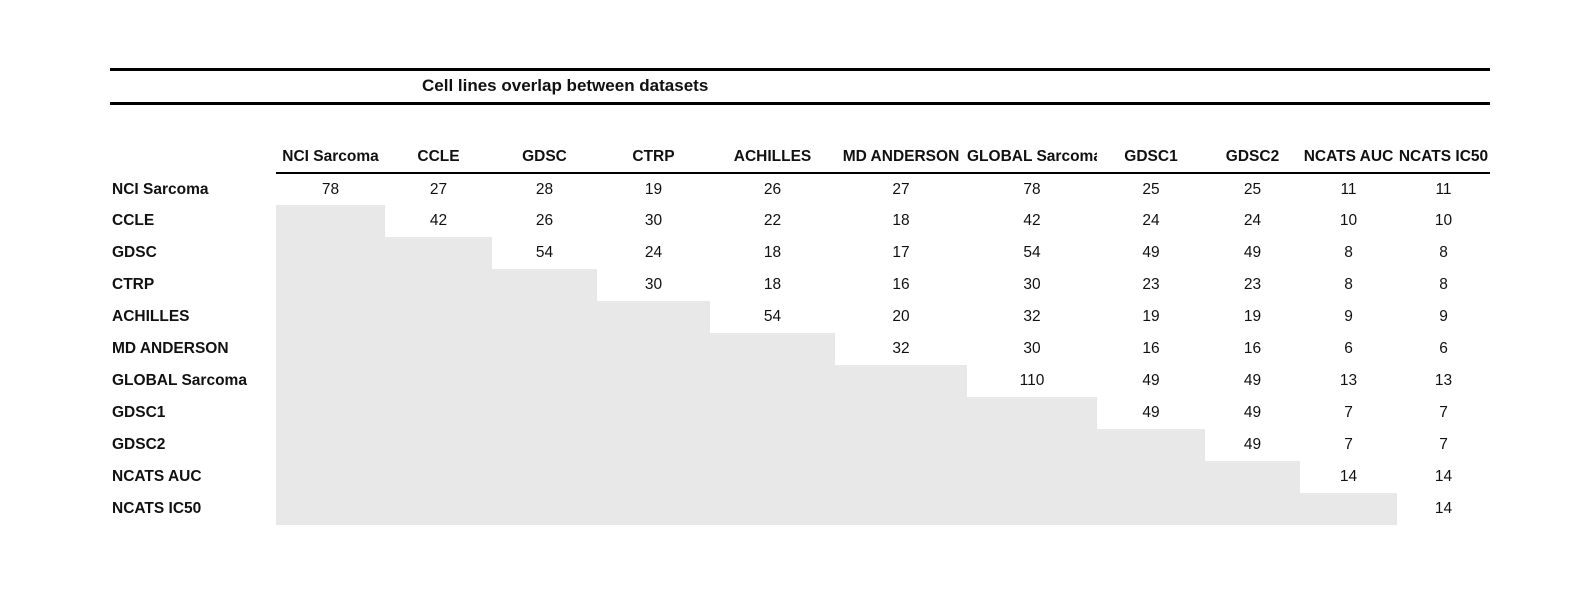 The image size is (1577, 595). What do you see at coordinates (438, 160) in the screenshot?
I see `column-header: CCLE` at bounding box center [438, 160].